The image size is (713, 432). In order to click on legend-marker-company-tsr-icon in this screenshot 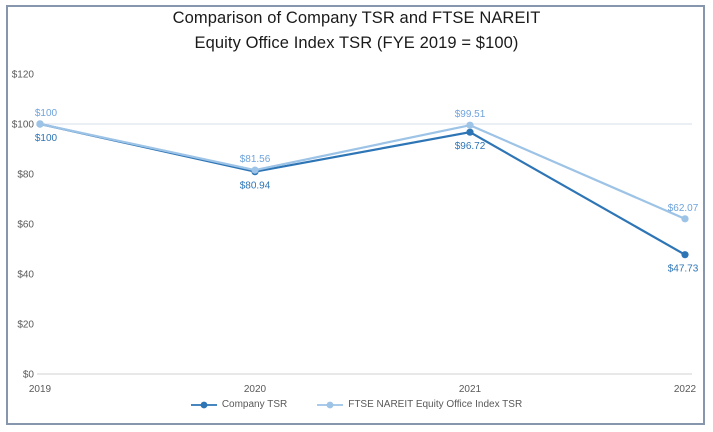, I will do `click(203, 404)`.